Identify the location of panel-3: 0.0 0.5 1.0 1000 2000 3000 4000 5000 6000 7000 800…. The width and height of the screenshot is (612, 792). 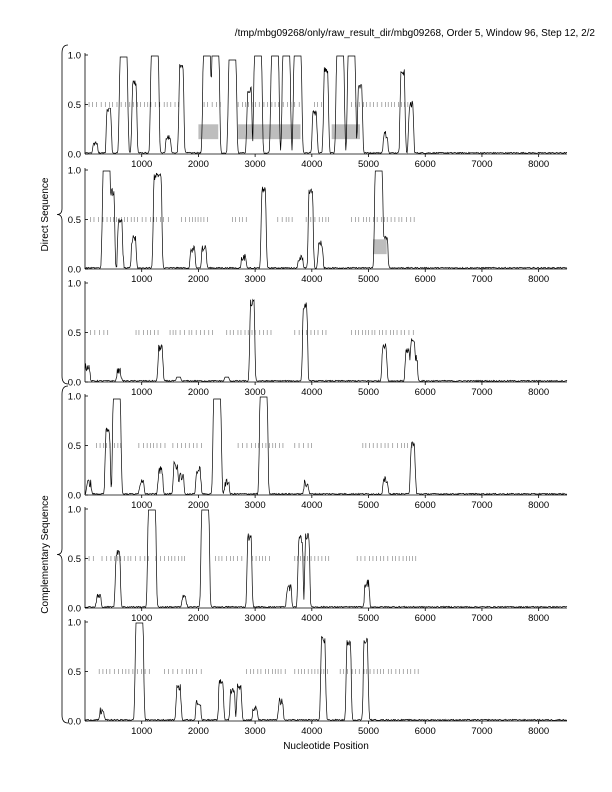
(318, 338).